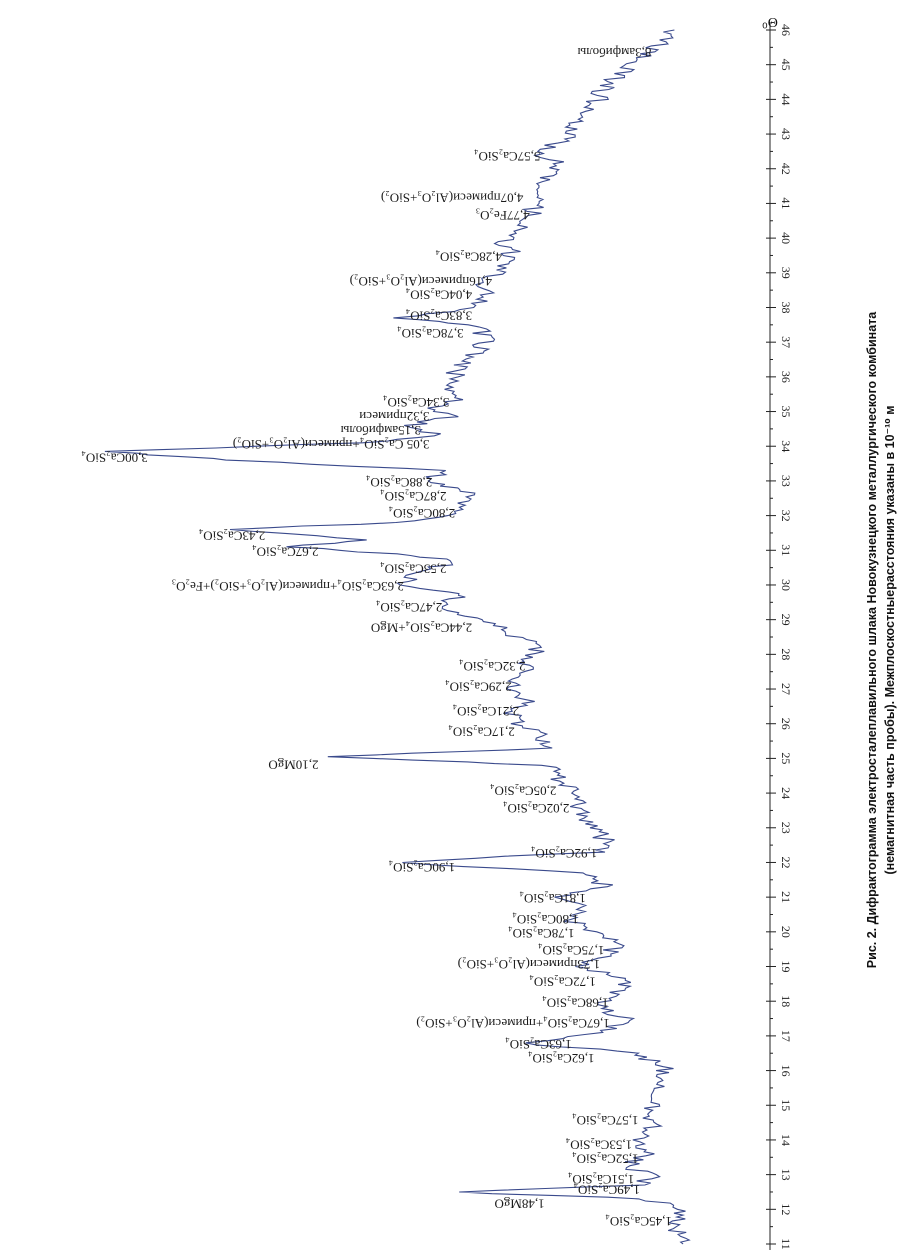 Image resolution: width=904 pixels, height=1257 pixels. Describe the element at coordinates (421, 513) in the screenshot. I see `peak-label: 2,80Ca₂SiO₄` at that location.